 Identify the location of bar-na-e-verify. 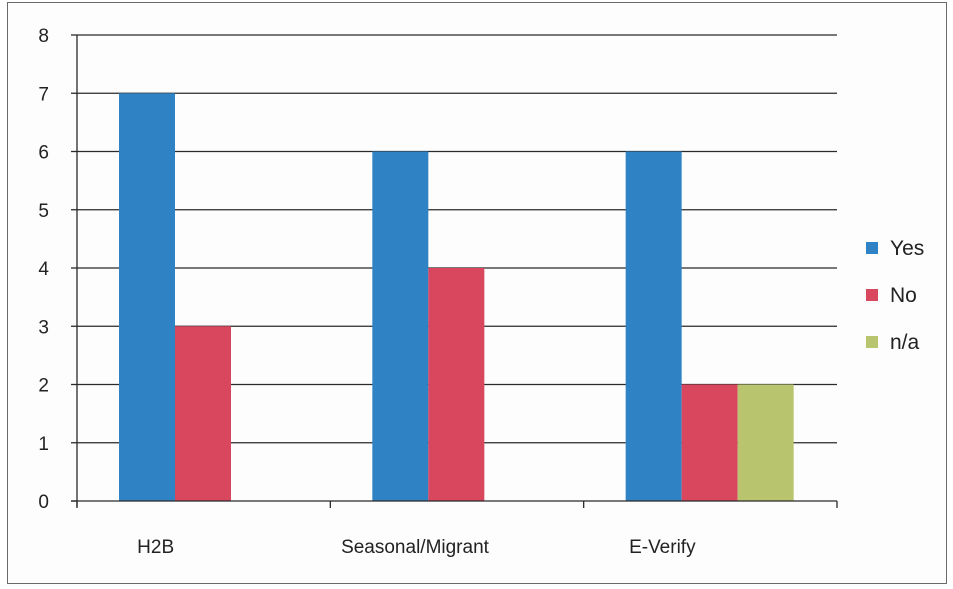
(765, 442).